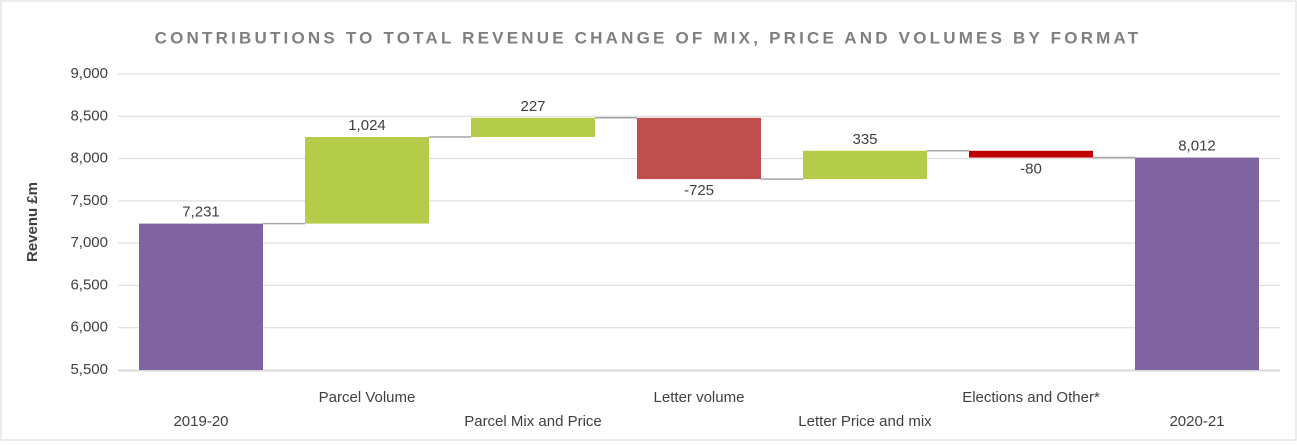  What do you see at coordinates (367, 125) in the screenshot?
I see `data-label: 1,024` at bounding box center [367, 125].